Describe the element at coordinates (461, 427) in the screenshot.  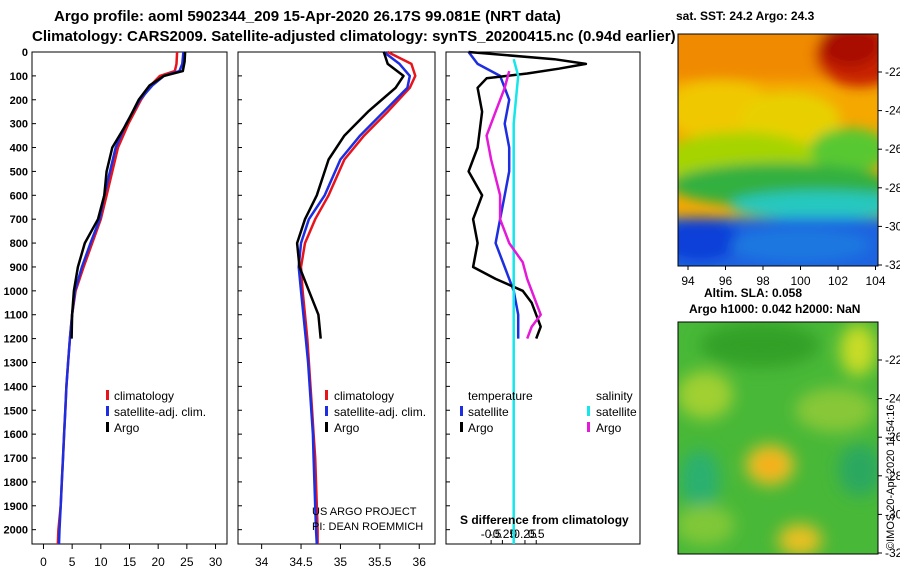
I see `legend-swatch-temp-argo` at that location.